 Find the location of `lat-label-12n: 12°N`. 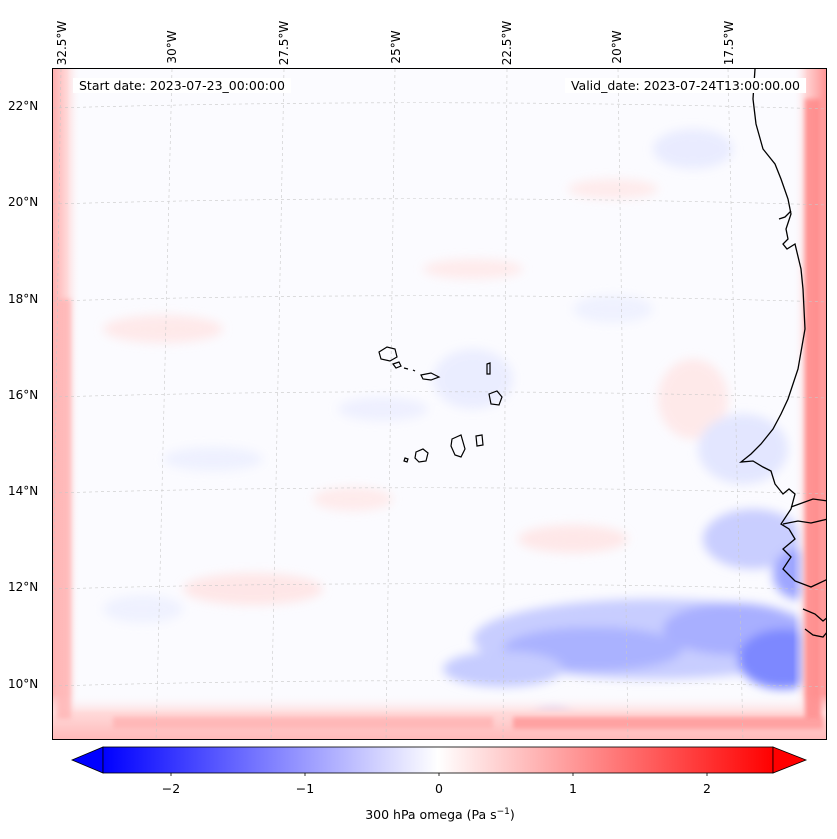

lat-label-12n: 12°N is located at coordinates (23, 587).